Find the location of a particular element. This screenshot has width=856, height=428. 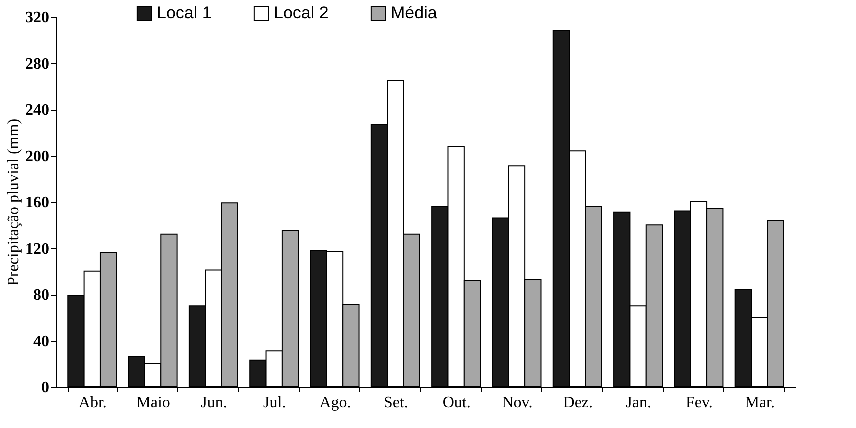

y-axis-title: Precipitação pluvial (mm) is located at coordinates (14, 202).